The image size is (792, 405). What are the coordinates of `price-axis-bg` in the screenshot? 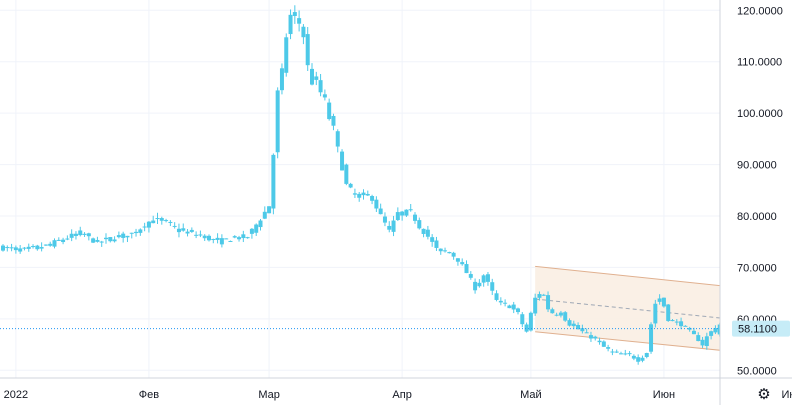 It's located at (756, 202).